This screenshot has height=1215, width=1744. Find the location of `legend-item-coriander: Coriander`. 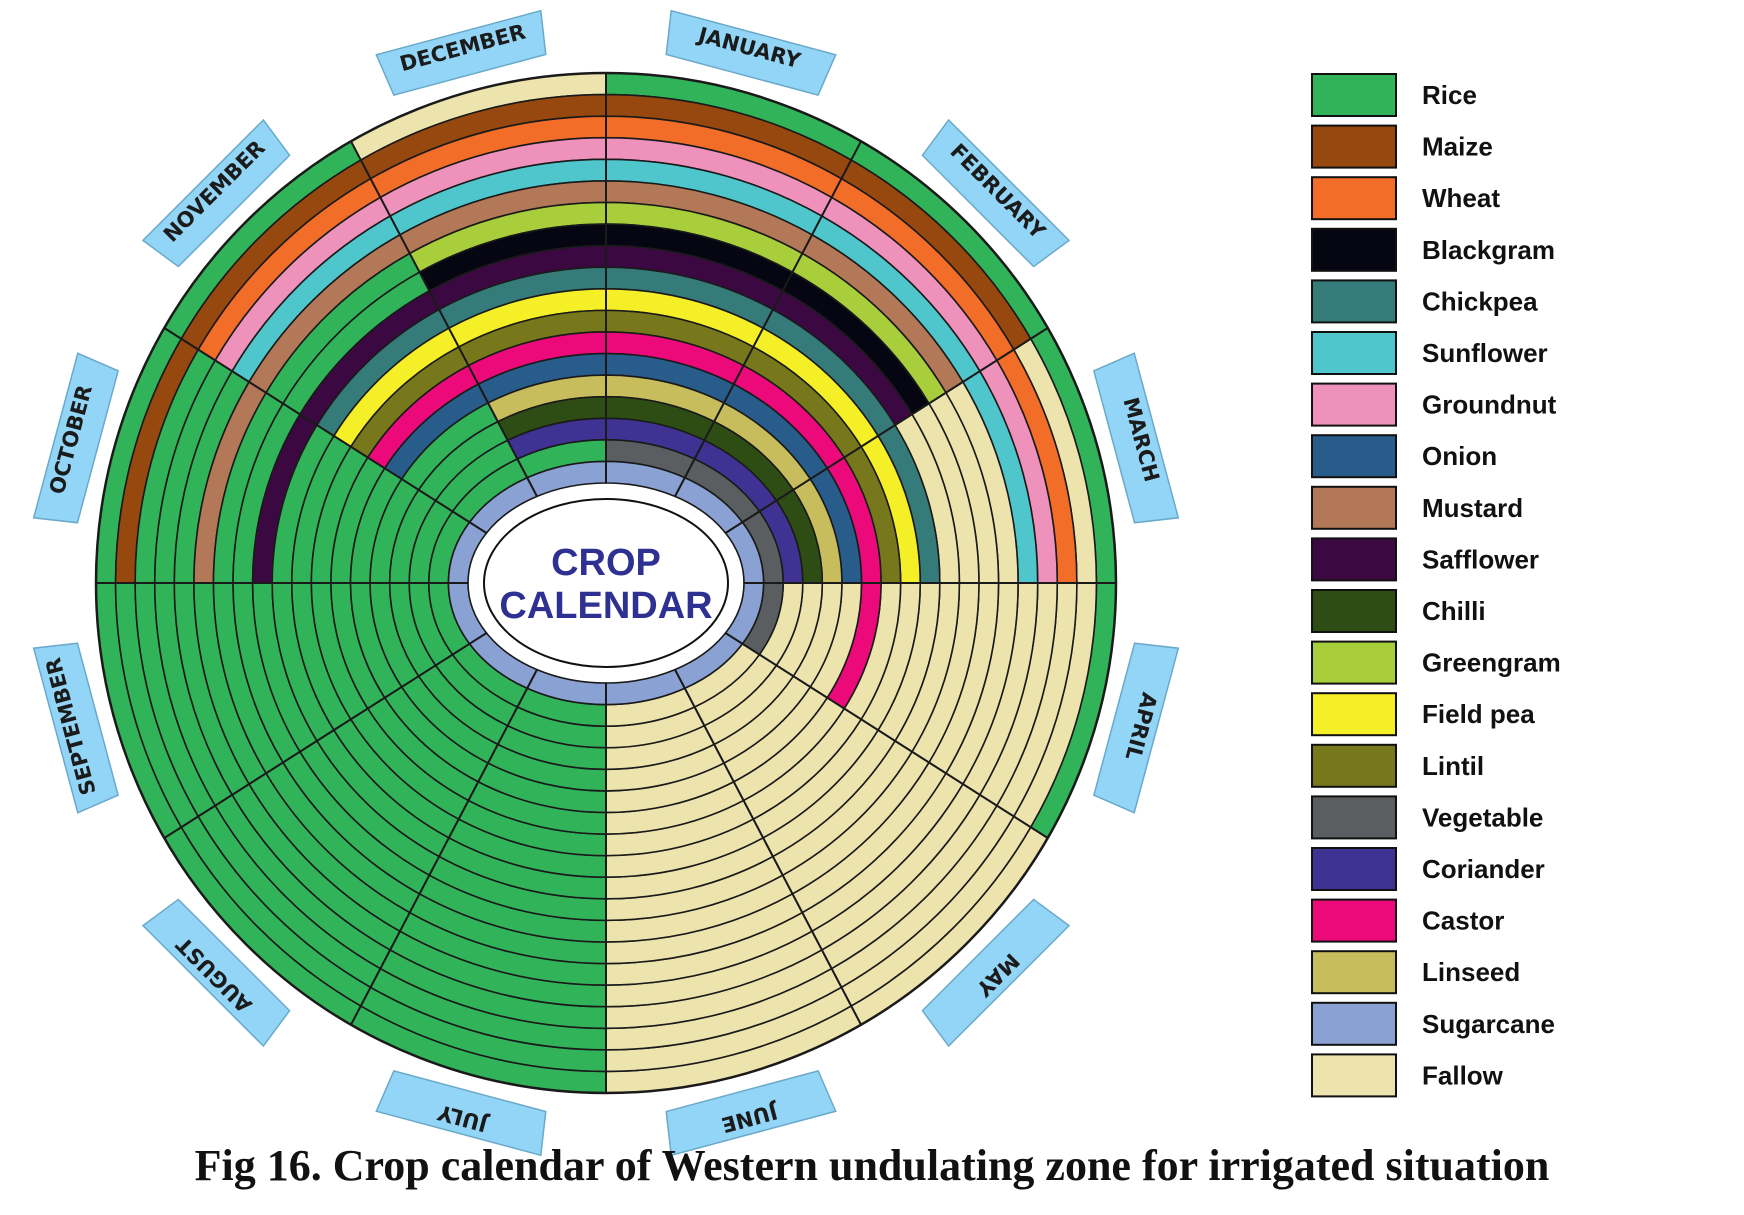

legend-item-coriander: Coriander is located at coordinates (1428, 869).